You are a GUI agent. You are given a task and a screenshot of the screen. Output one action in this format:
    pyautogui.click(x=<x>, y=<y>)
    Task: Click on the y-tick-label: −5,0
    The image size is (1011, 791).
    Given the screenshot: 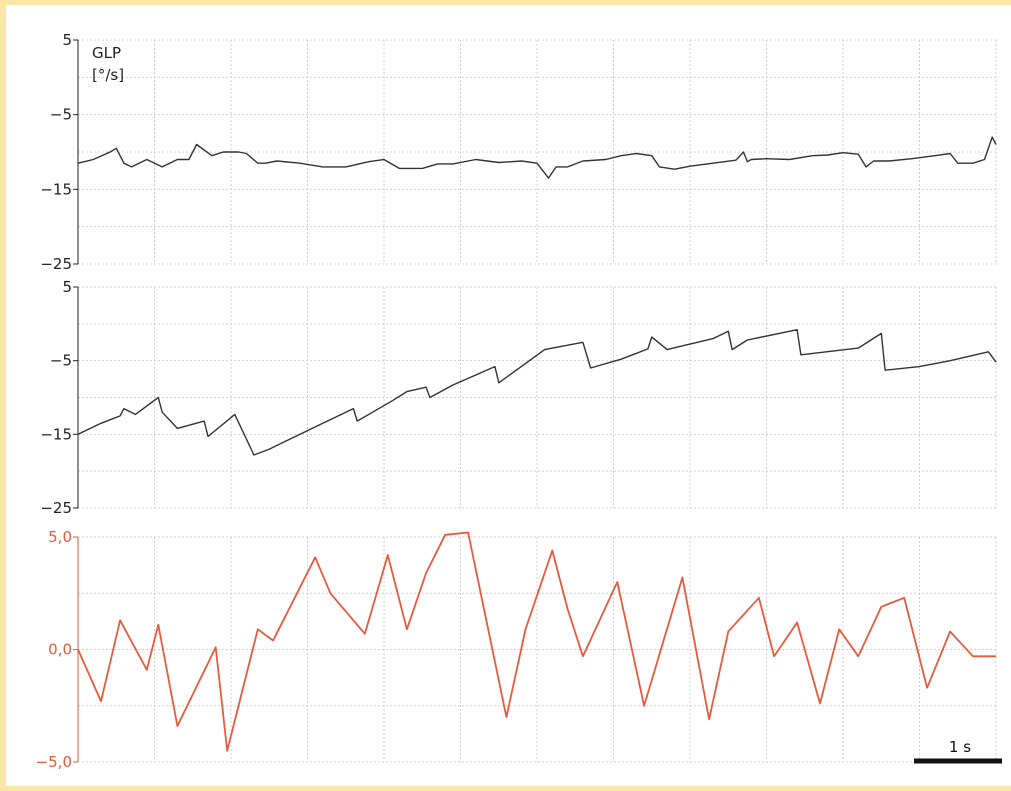 What is the action you would take?
    pyautogui.click(x=54, y=762)
    